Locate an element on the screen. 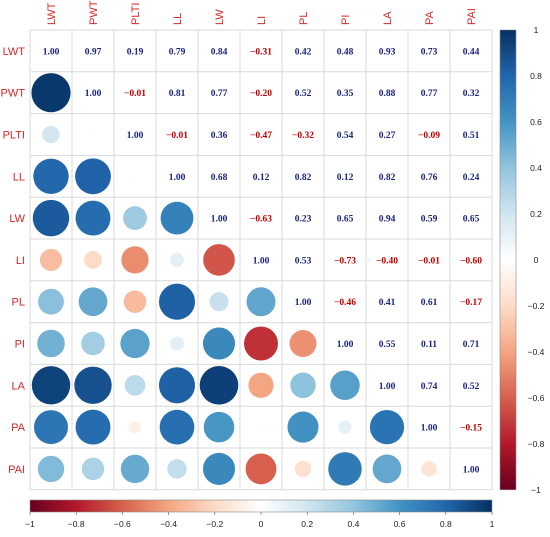  circle-pl-plti is located at coordinates (135, 301).